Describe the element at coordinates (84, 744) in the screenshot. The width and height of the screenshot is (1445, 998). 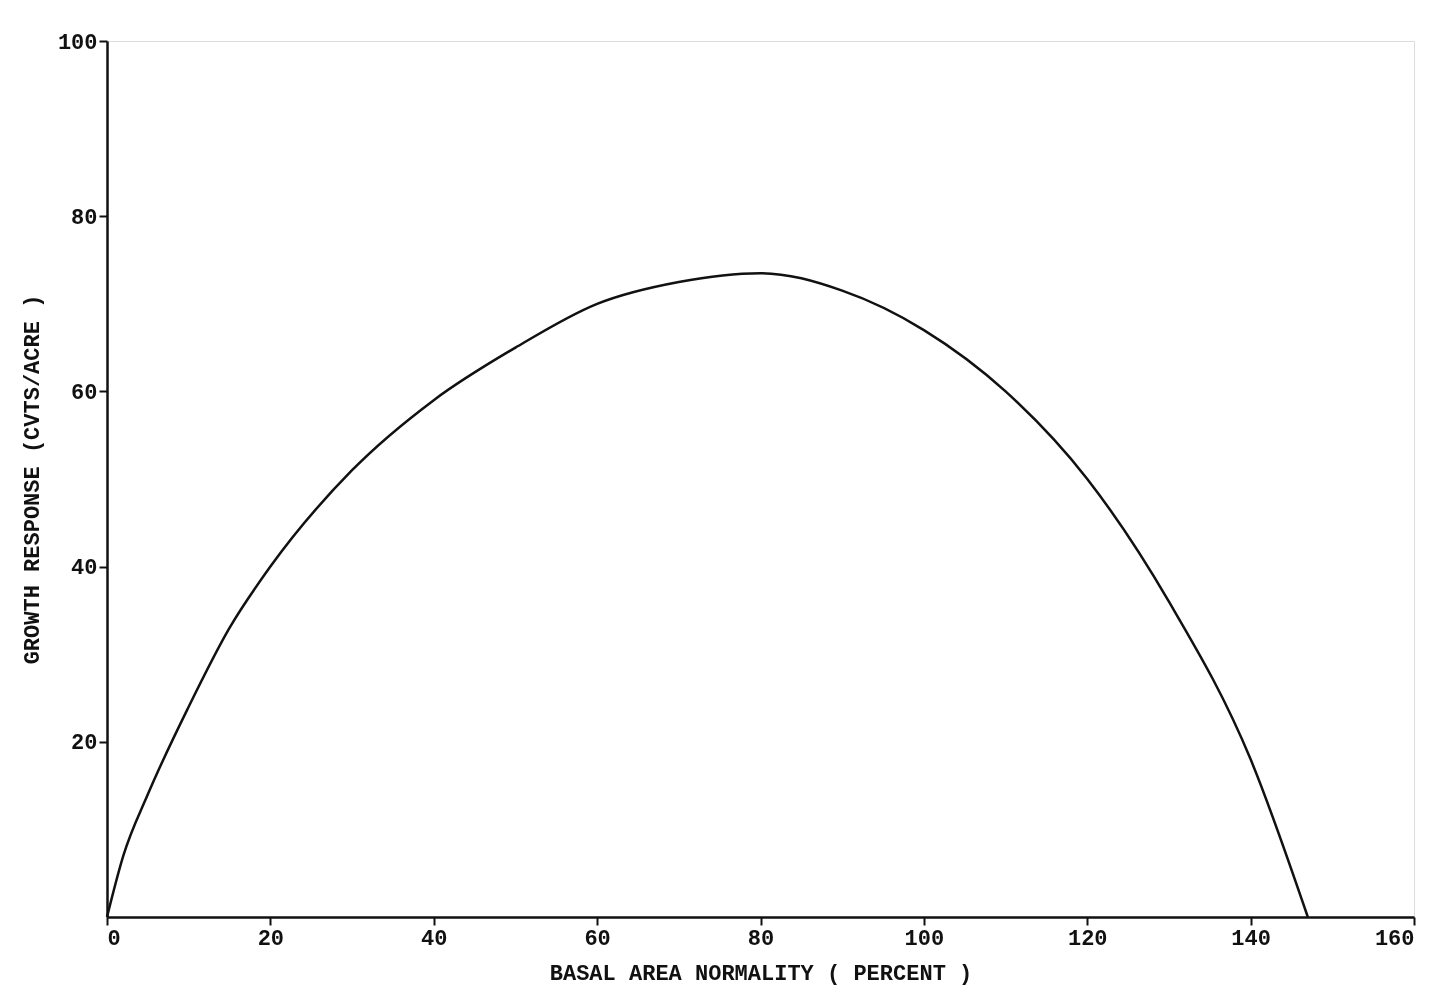
I see `y-tick-label: 20` at that location.